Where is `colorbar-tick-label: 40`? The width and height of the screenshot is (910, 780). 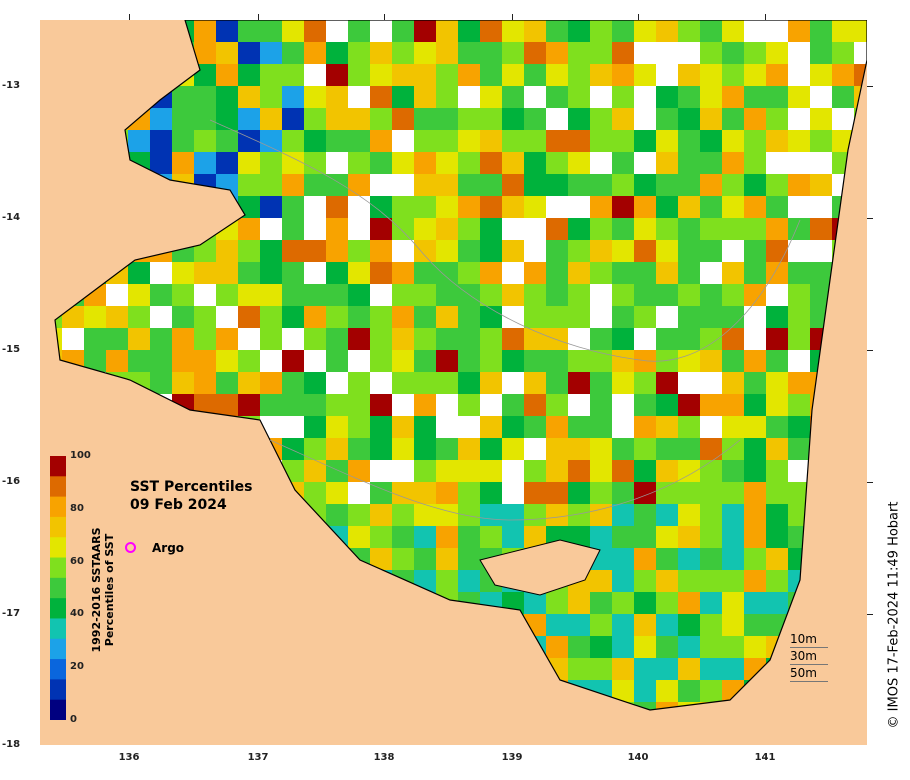 colorbar-tick-label: 40 is located at coordinates (77, 613).